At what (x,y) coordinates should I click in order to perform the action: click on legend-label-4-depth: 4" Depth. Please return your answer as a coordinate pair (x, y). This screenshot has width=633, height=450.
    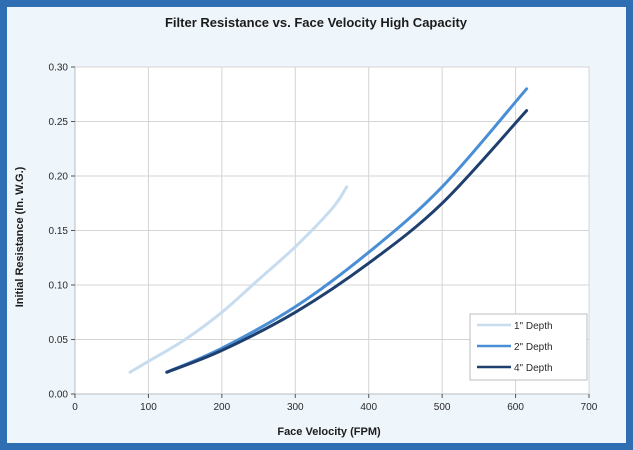
    Looking at the image, I should click on (533, 368).